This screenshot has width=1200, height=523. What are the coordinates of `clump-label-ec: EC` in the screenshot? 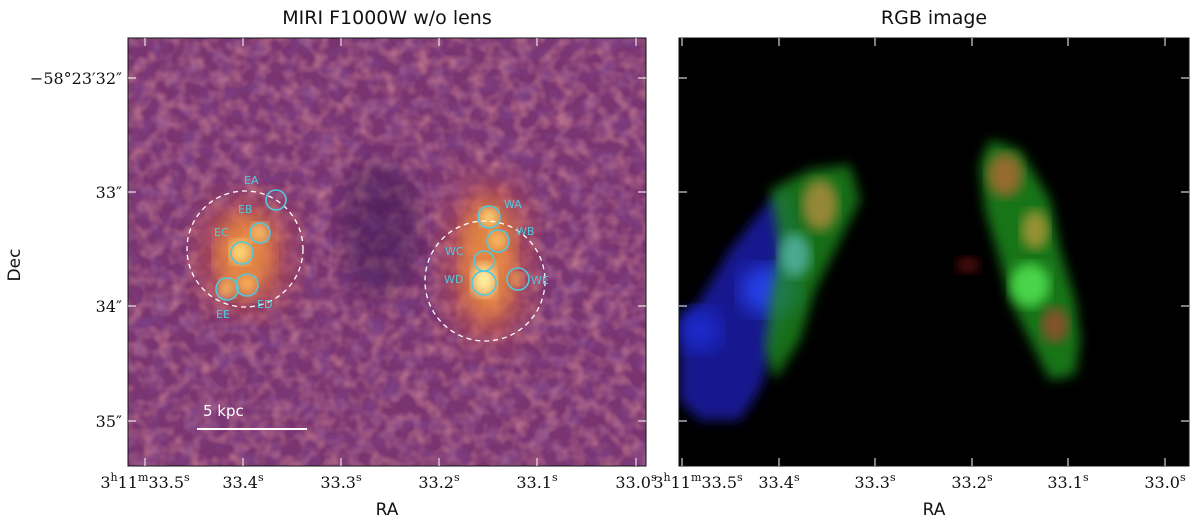 It's located at (221, 232).